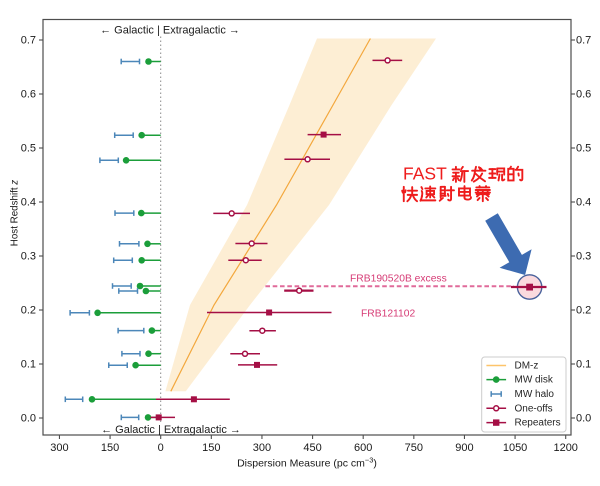  What do you see at coordinates (425, 174) in the screenshot?
I see `svg-text: FAST` at bounding box center [425, 174].